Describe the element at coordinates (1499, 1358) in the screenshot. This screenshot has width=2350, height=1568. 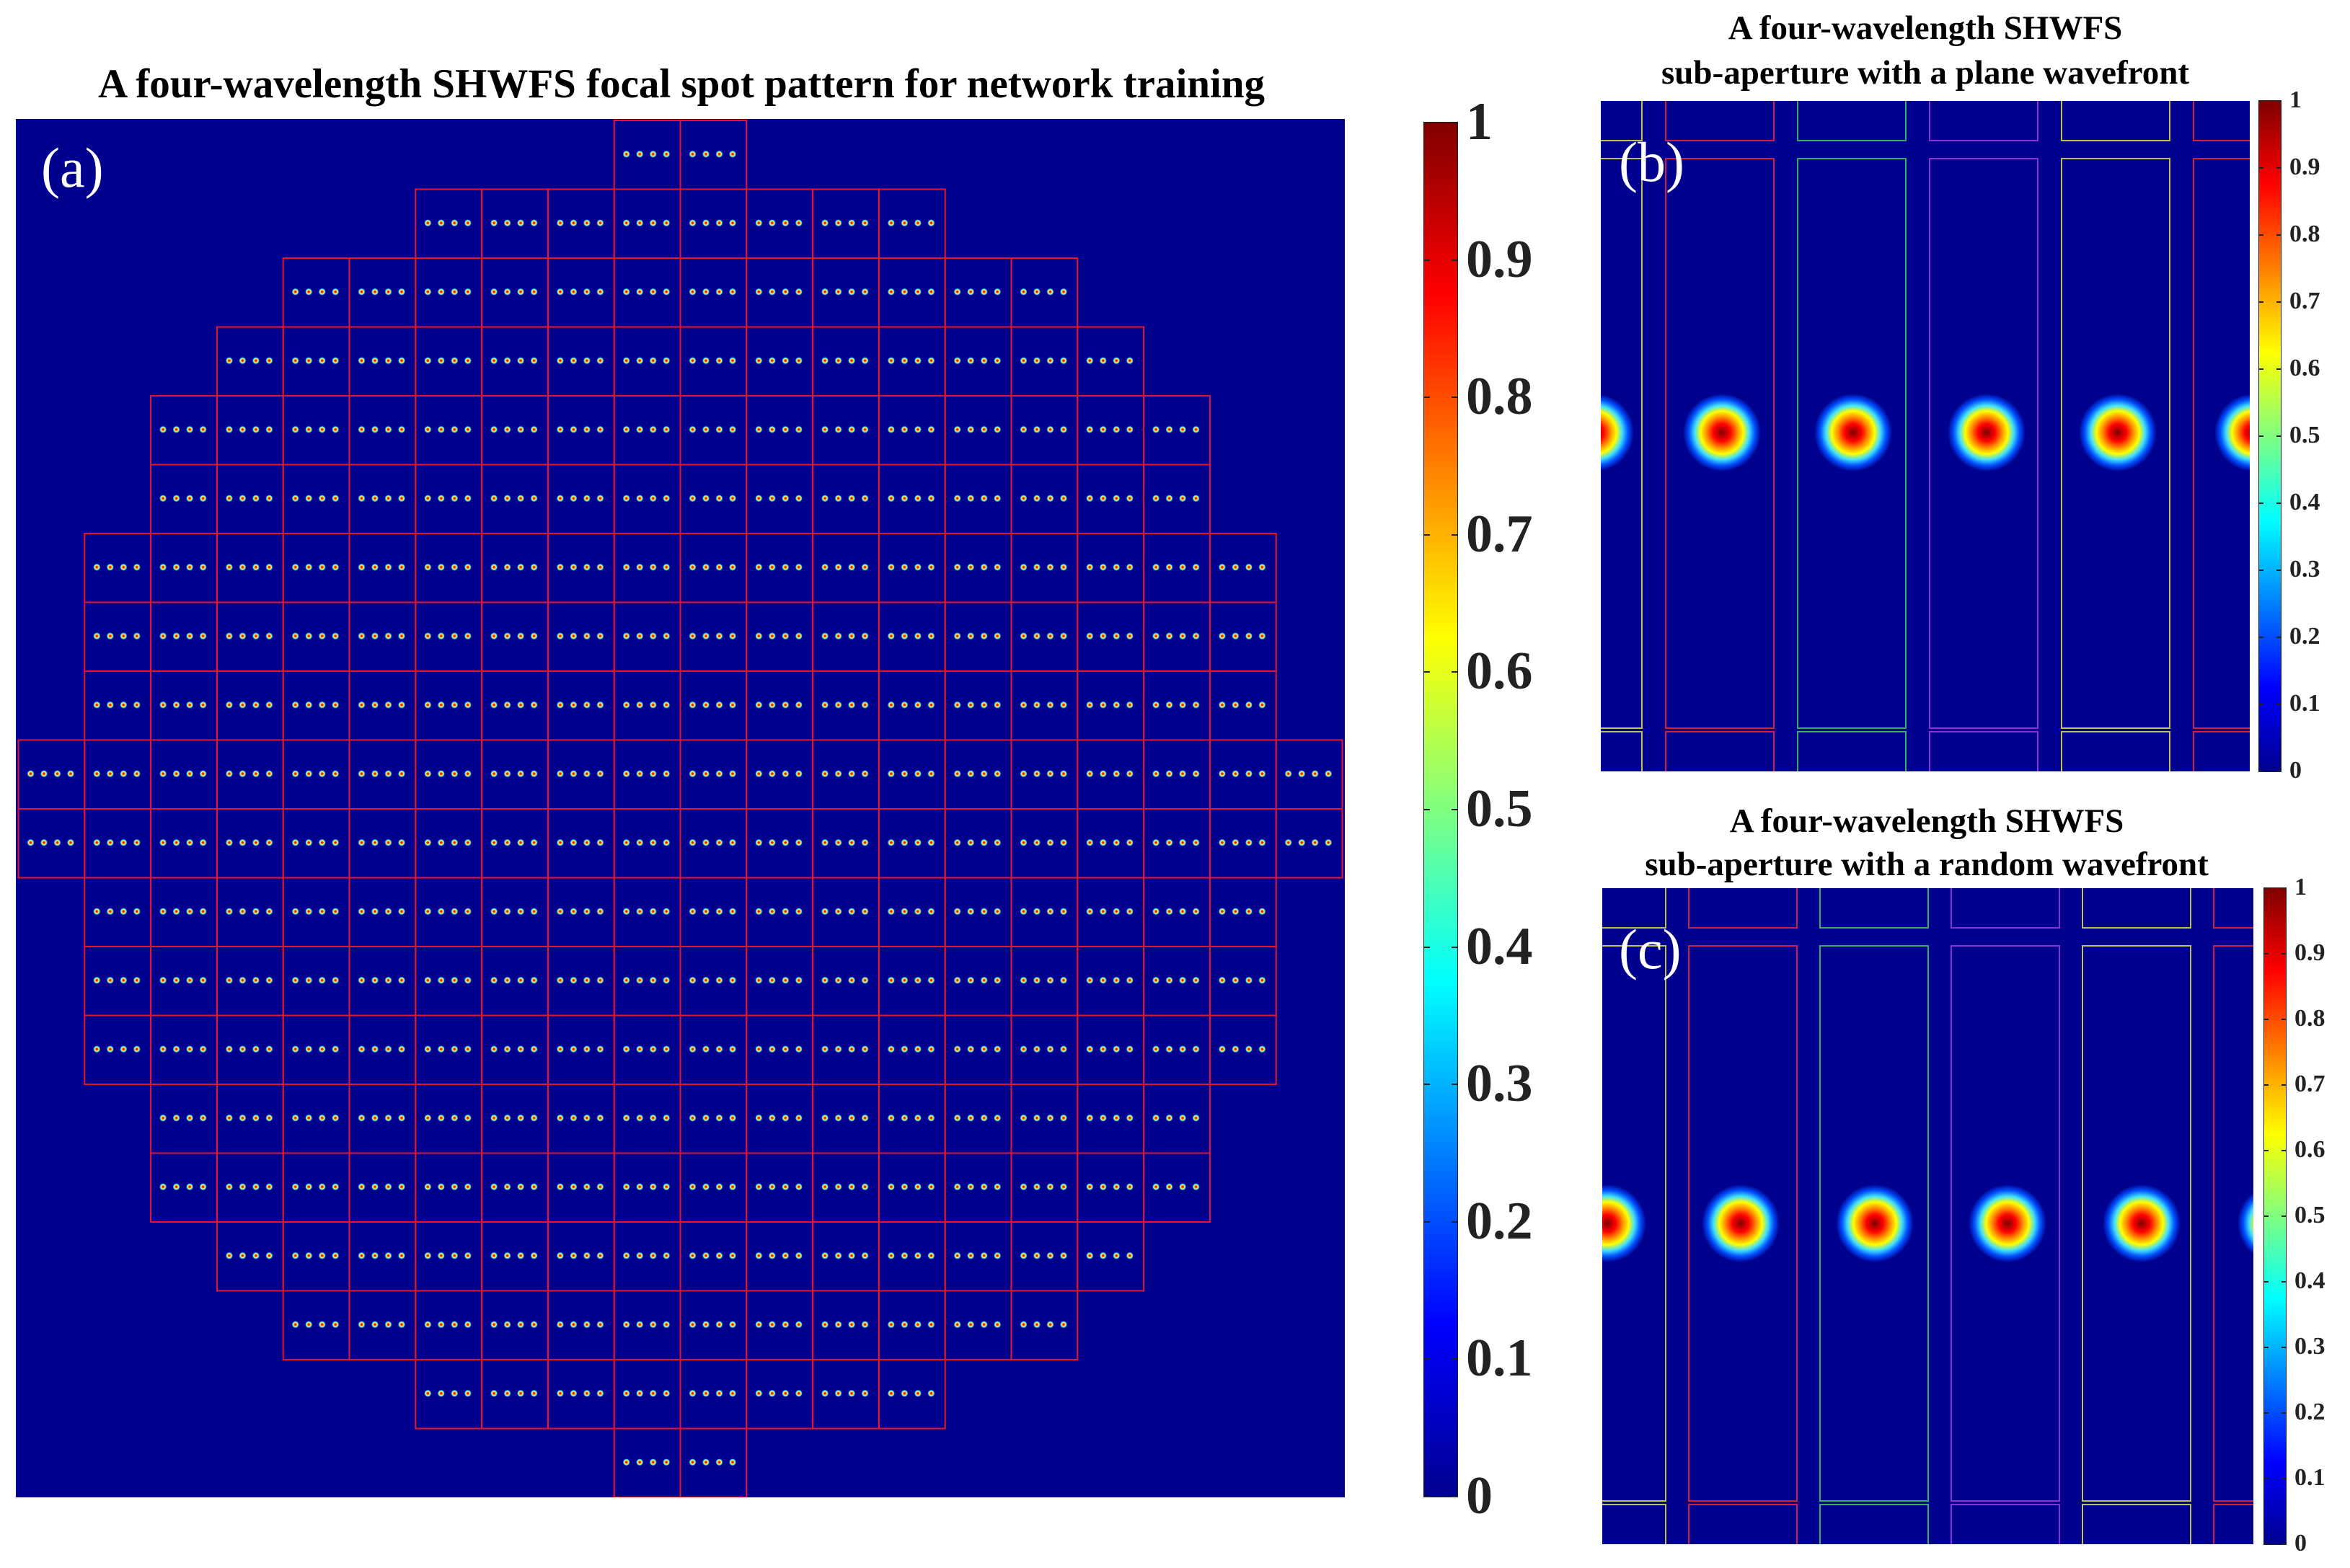
I see `colorbar-tick-label: 0.1` at that location.